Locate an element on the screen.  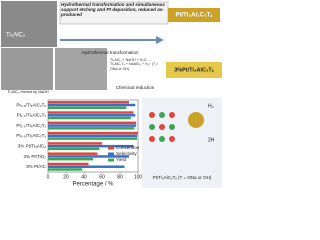
x-axis-label: Percentage / % is located at coordinates (93, 185).